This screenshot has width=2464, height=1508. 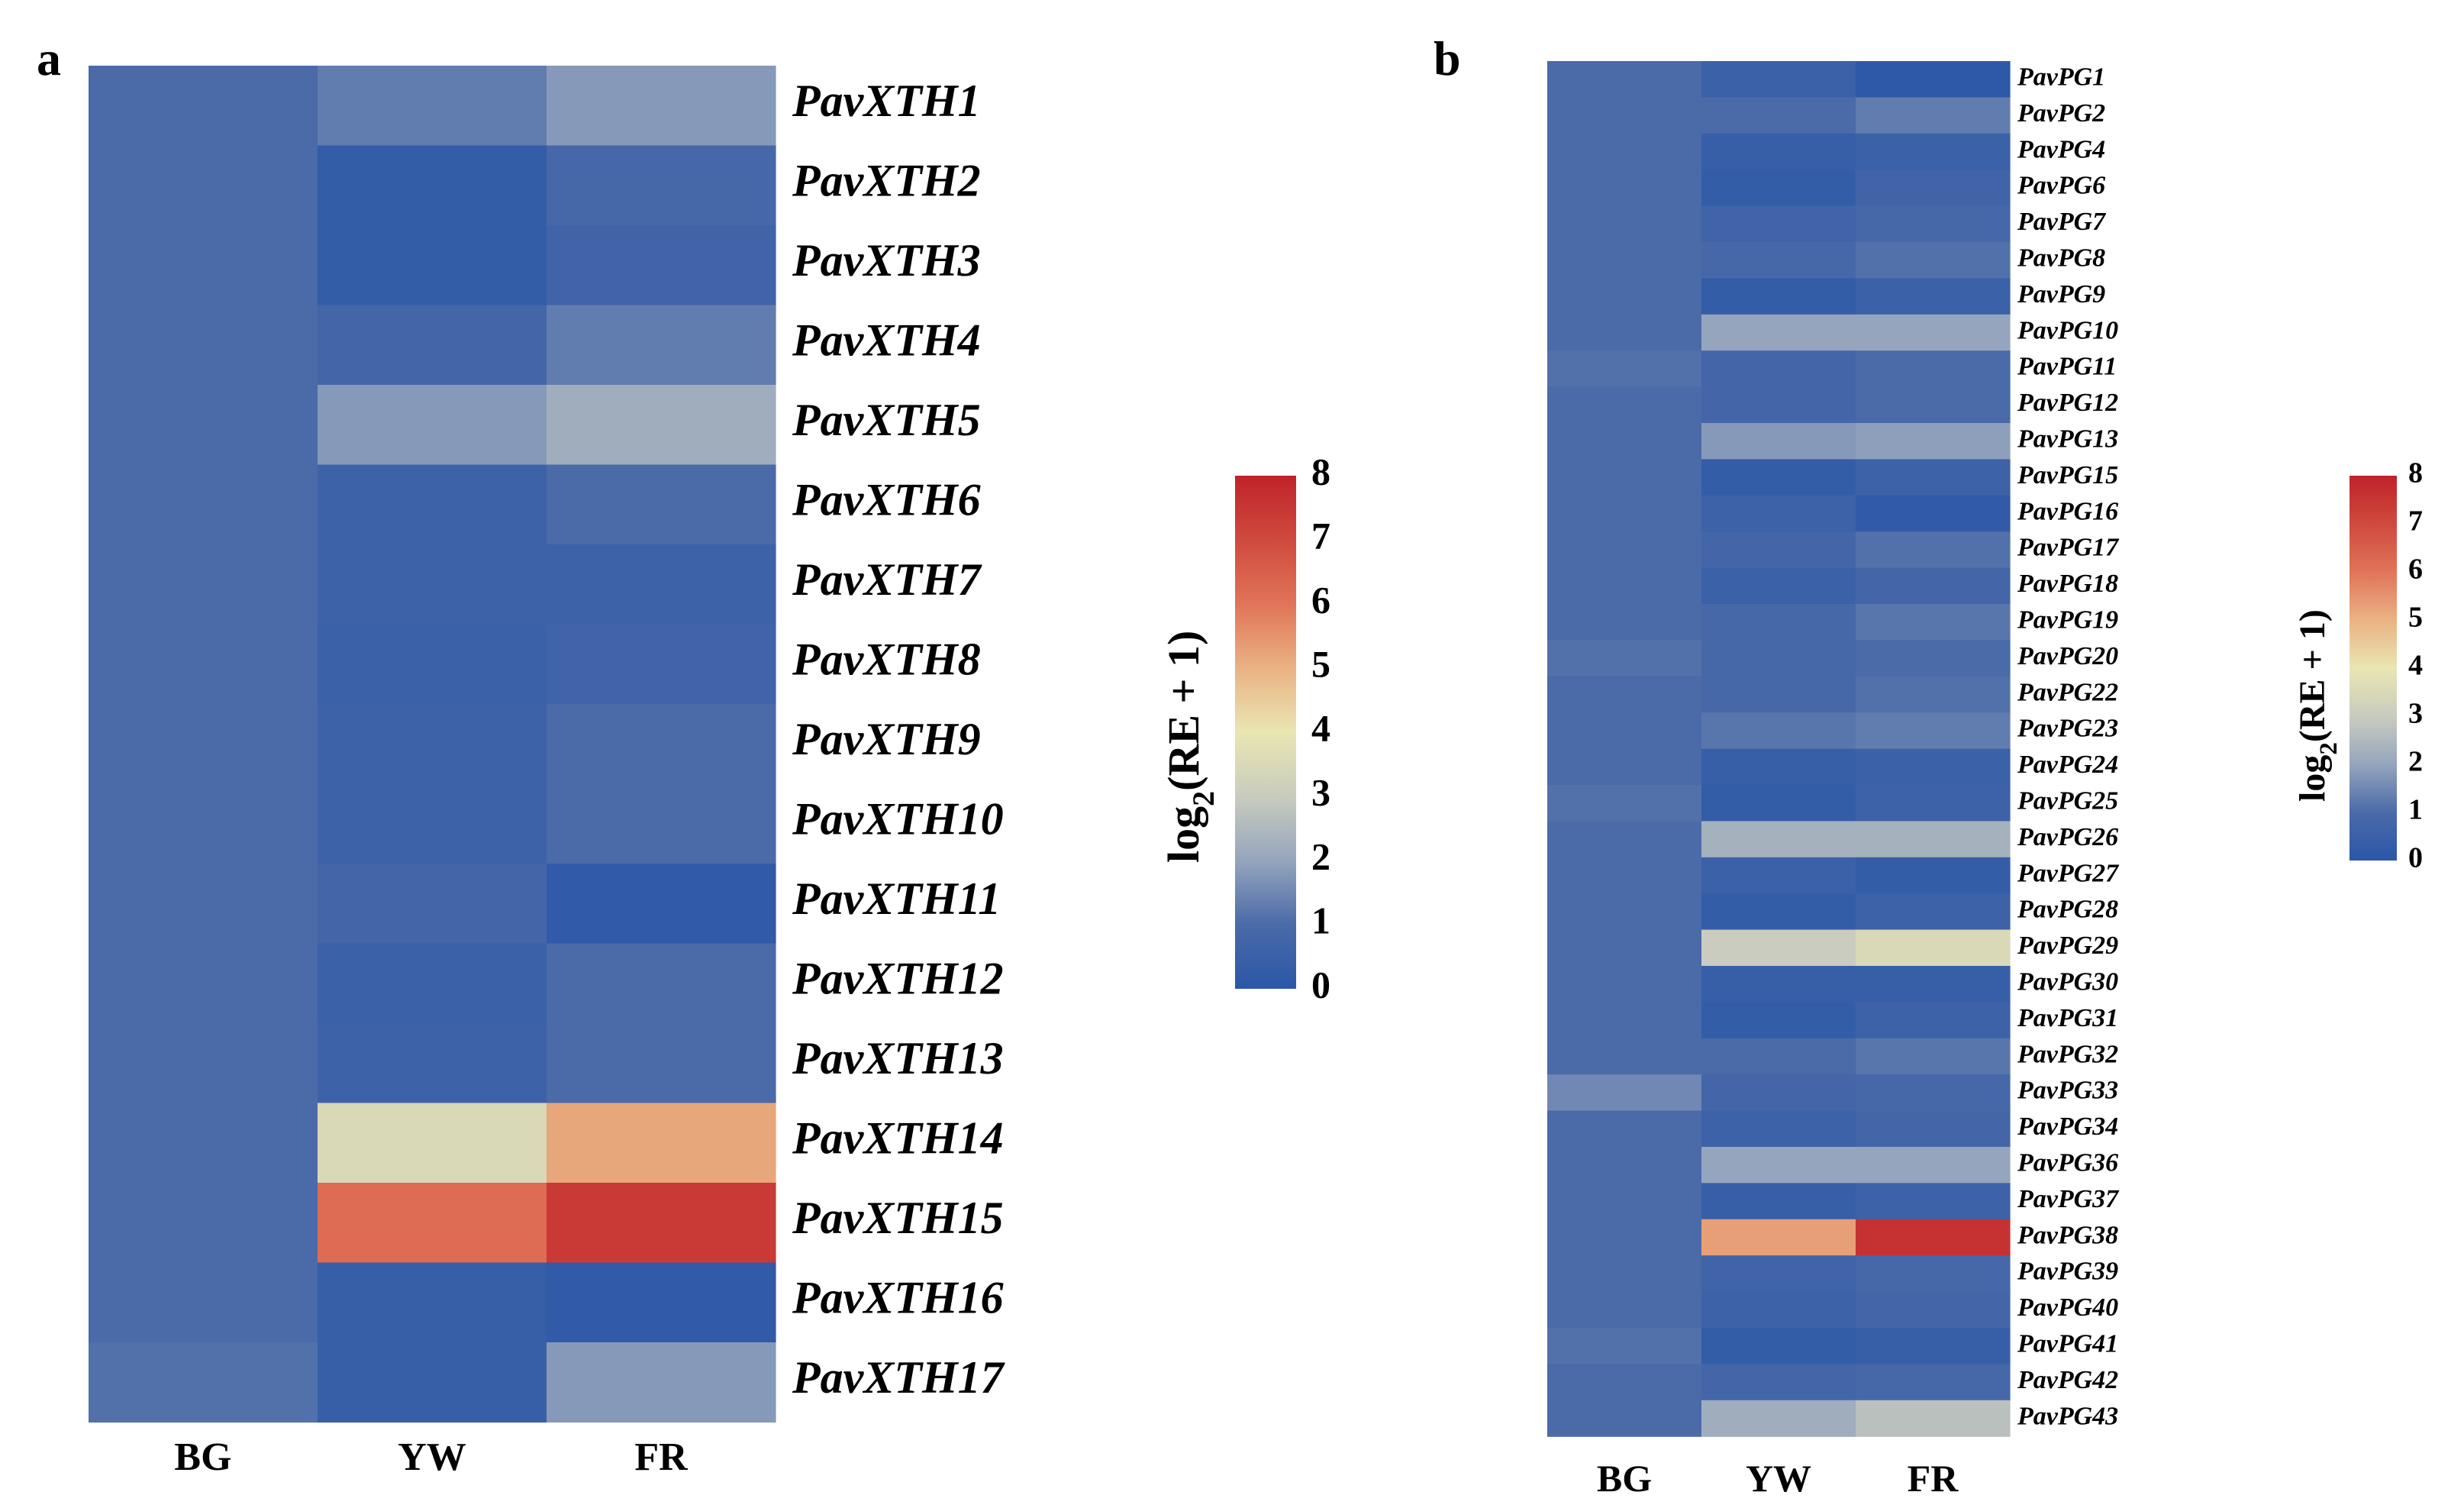 I want to click on column-label-bg: BG, so click(x=1625, y=1478).